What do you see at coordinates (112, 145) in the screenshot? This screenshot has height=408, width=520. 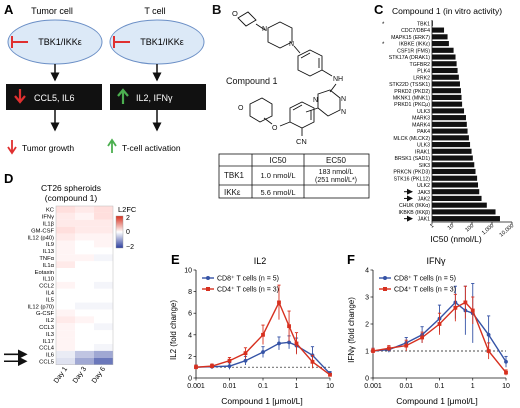 I see `outcome-up-arrow` at bounding box center [112, 145].